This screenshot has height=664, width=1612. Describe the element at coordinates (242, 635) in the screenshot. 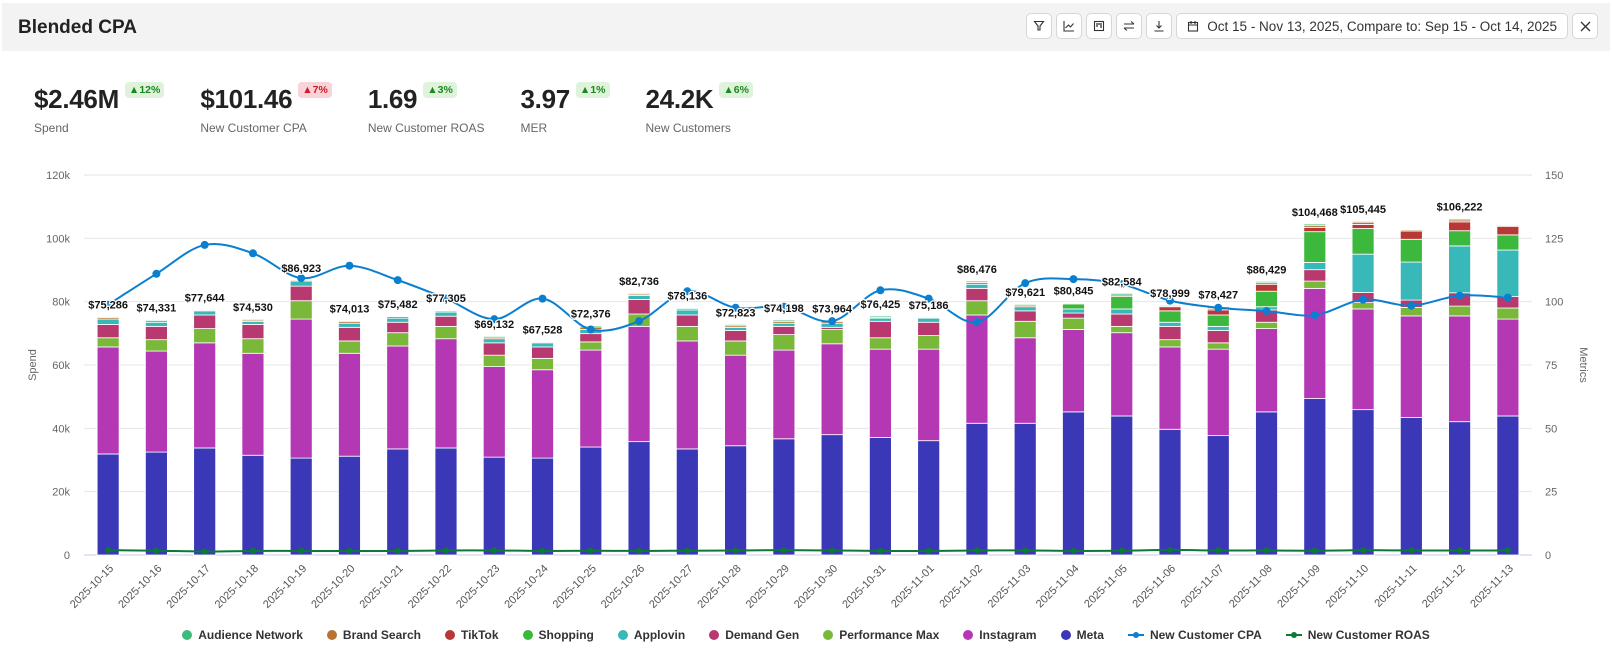

I see `legend-item-audience-network: Audience Network` at that location.